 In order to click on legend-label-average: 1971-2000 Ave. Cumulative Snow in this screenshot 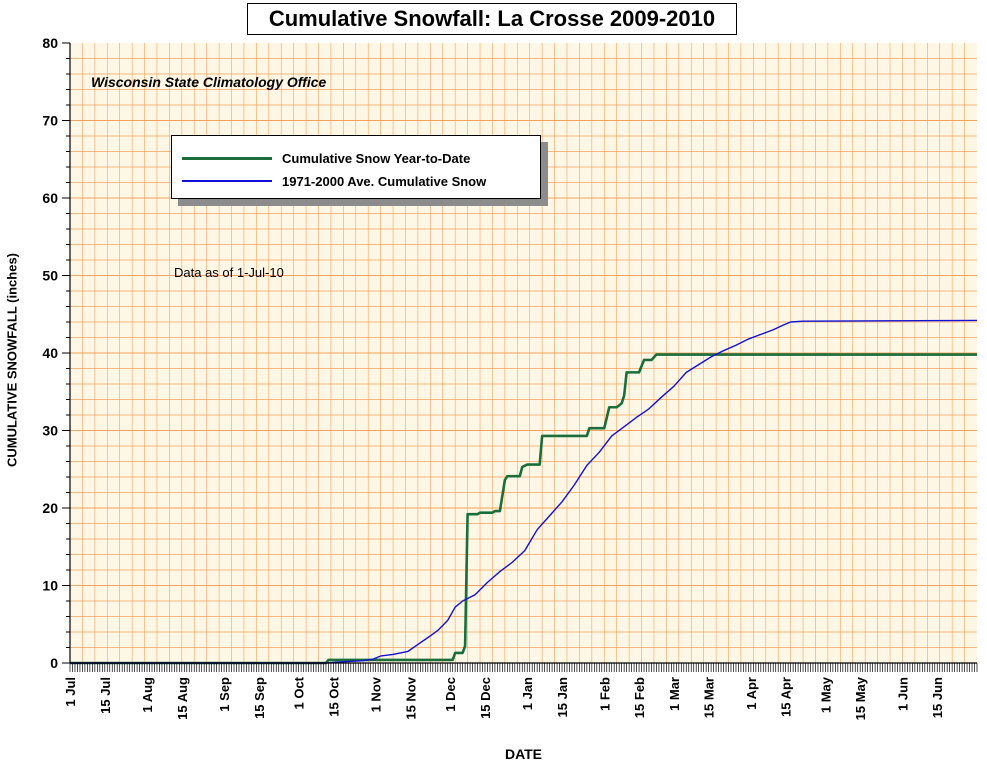, I will do `click(384, 181)`.